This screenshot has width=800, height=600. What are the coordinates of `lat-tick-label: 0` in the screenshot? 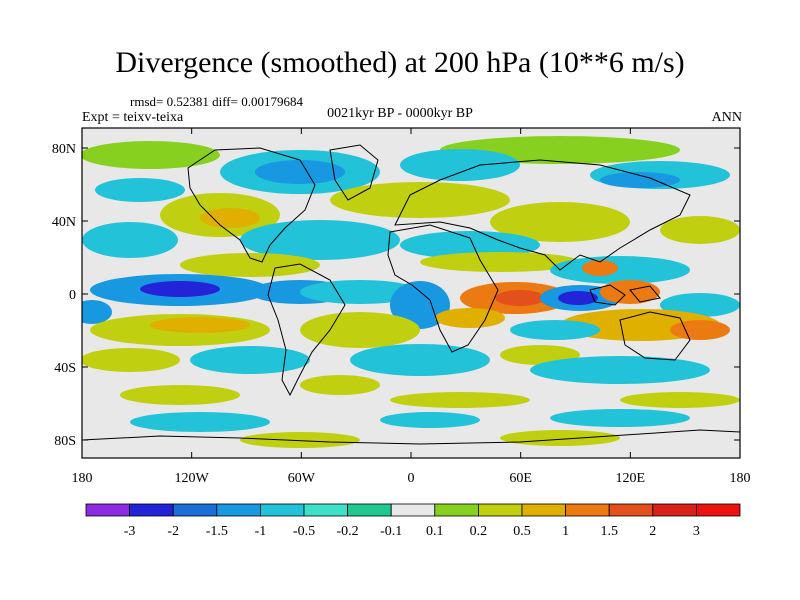 It's located at (72, 295).